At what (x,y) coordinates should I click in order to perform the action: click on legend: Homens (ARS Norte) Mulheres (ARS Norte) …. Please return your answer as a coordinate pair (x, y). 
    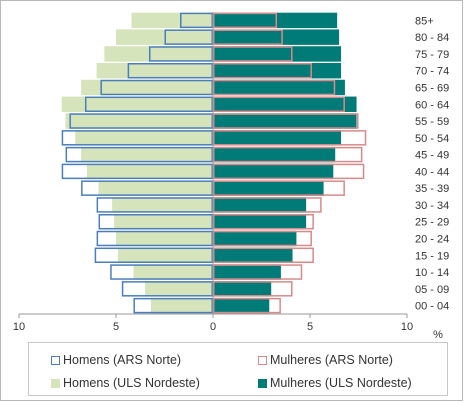
    Looking at the image, I should click on (238, 369).